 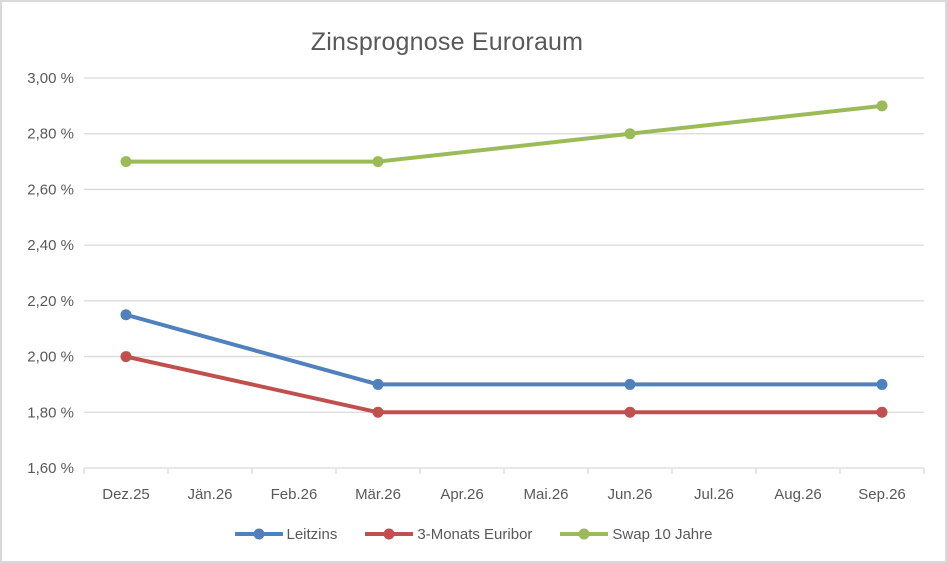 I want to click on y-axis-tick-label: 3,00 %, so click(x=50, y=78).